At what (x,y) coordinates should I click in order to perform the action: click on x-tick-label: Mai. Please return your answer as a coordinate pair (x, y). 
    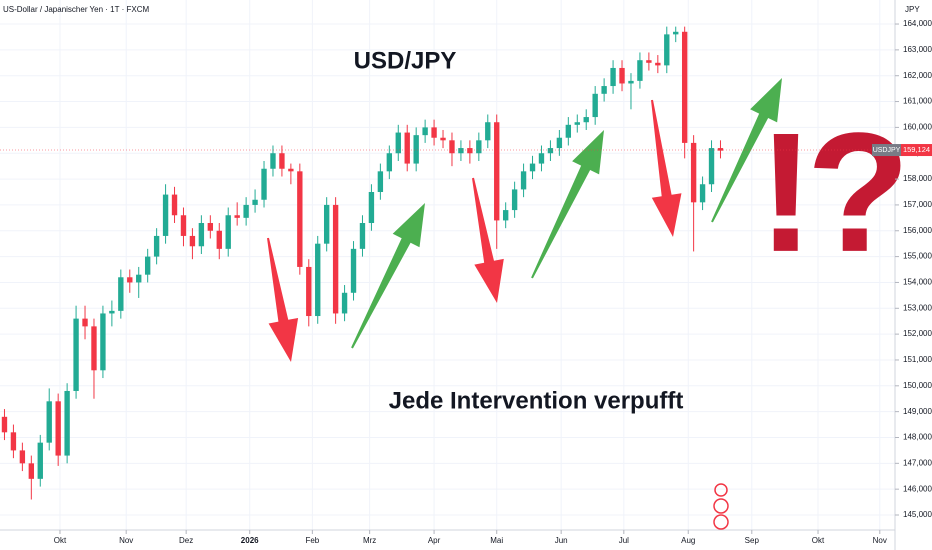
    Looking at the image, I should click on (496, 540).